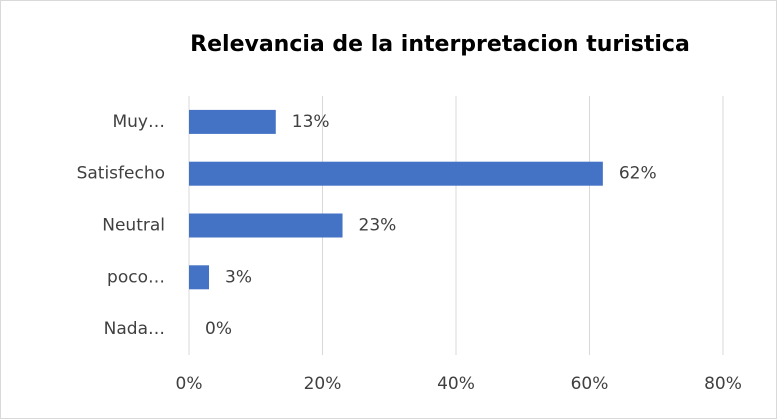  Describe the element at coordinates (456, 384) in the screenshot. I see `x-tick-label: 40%` at that location.